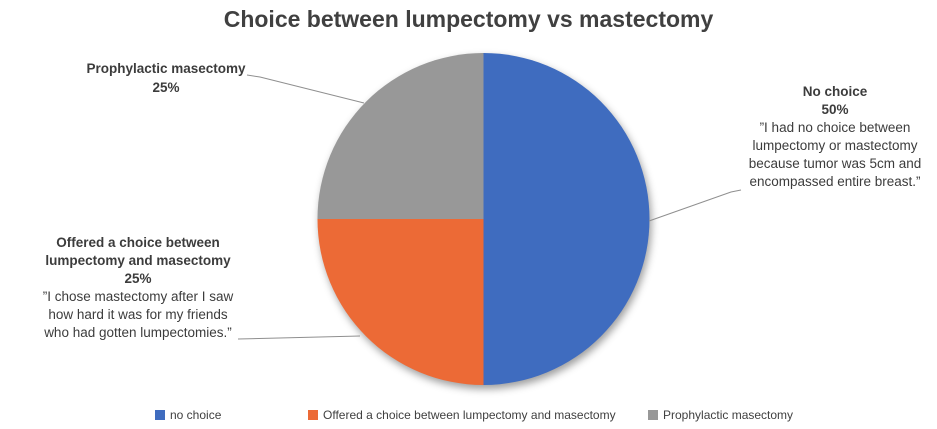 The image size is (937, 429). I want to click on label-heading: Prophylactic masectomy 25%, so click(166, 78).